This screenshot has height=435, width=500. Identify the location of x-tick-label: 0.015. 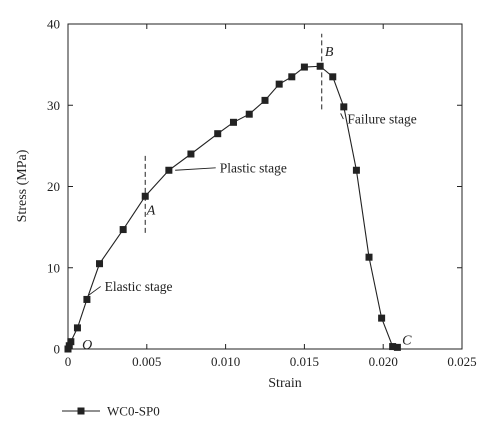
(304, 361).